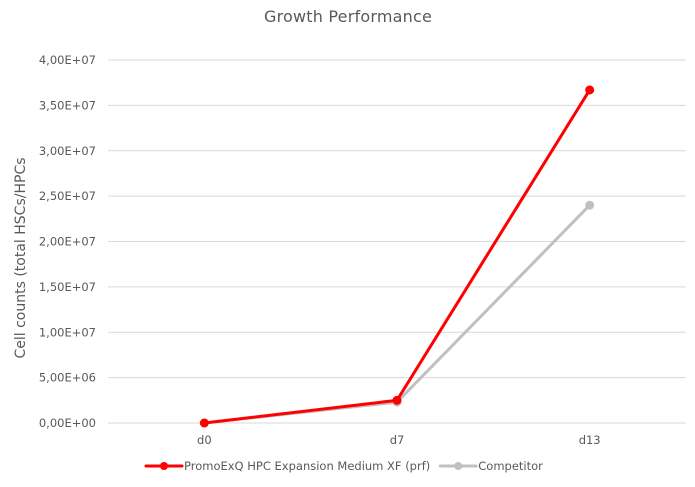  I want to click on y-tick-label: 1,50E+07, so click(67, 287).